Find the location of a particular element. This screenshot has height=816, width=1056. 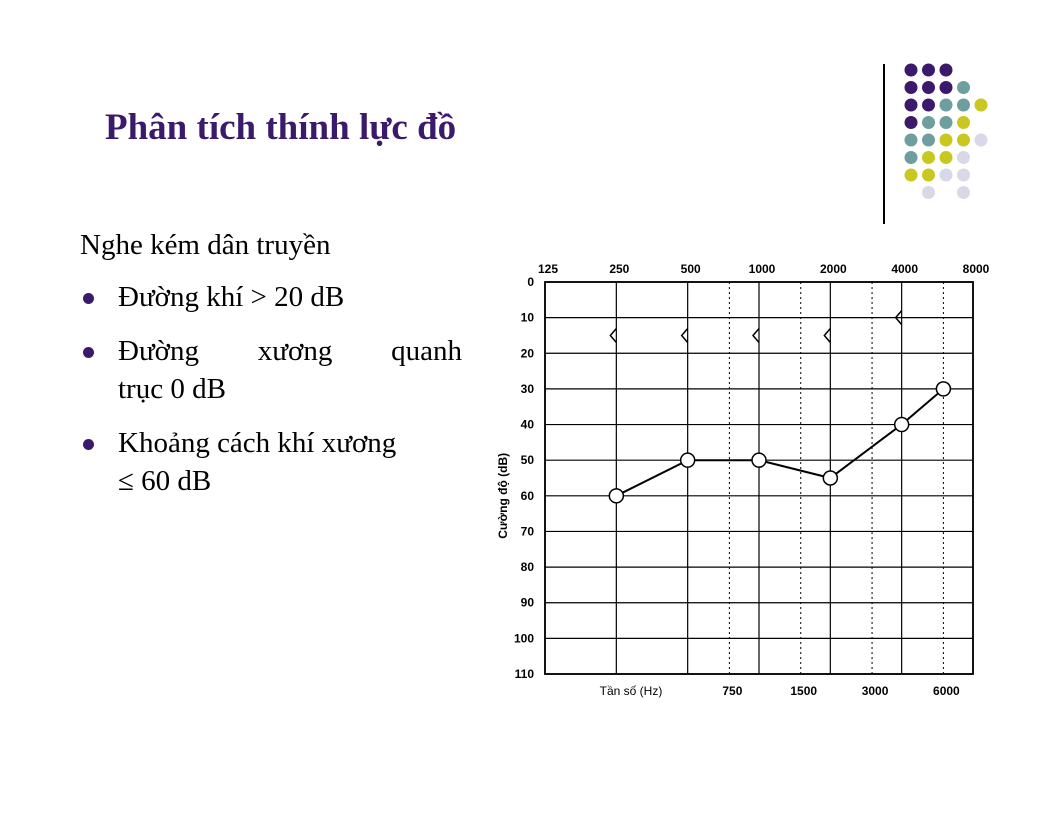

y-tick-label: 0 is located at coordinates (530, 282).